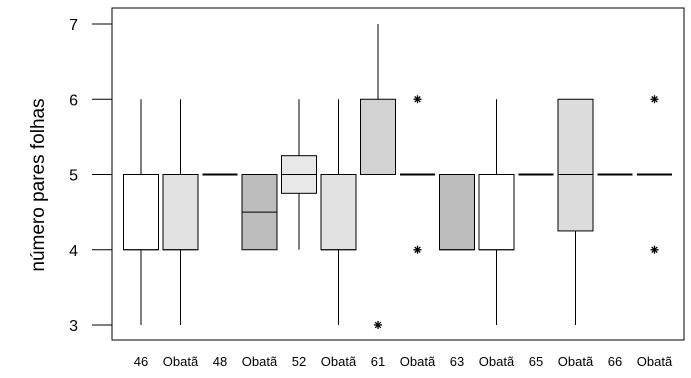  Describe the element at coordinates (73, 326) in the screenshot. I see `y-tick-label: 3` at that location.